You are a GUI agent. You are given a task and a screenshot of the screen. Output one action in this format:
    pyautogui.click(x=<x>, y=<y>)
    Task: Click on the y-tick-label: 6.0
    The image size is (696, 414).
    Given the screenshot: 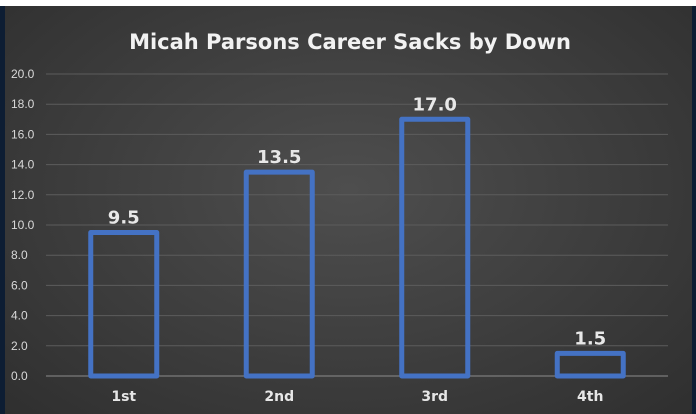 What is the action you would take?
    pyautogui.click(x=19, y=285)
    